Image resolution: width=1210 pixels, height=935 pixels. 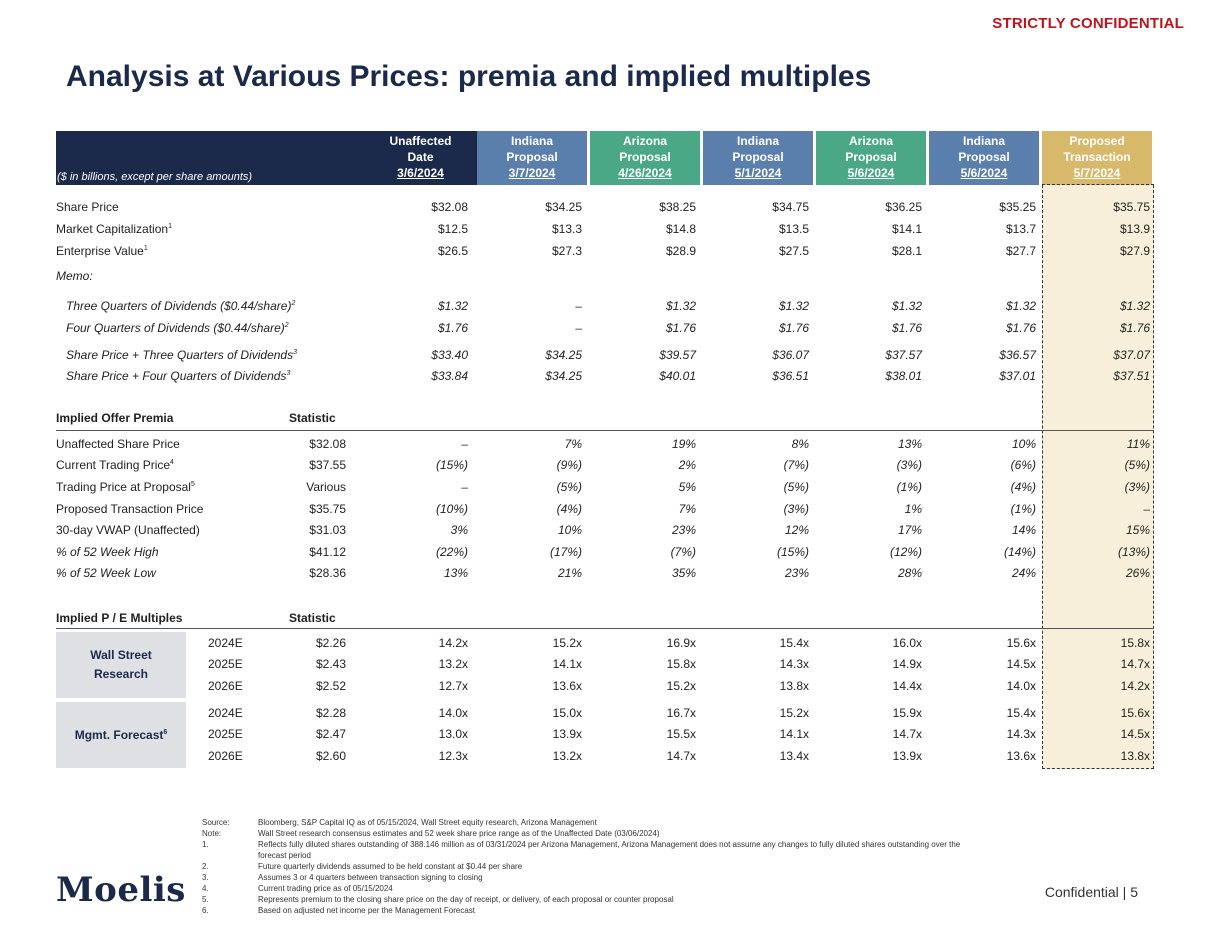 What do you see at coordinates (1131, 355) in the screenshot?
I see `value-cell: $37.07` at bounding box center [1131, 355].